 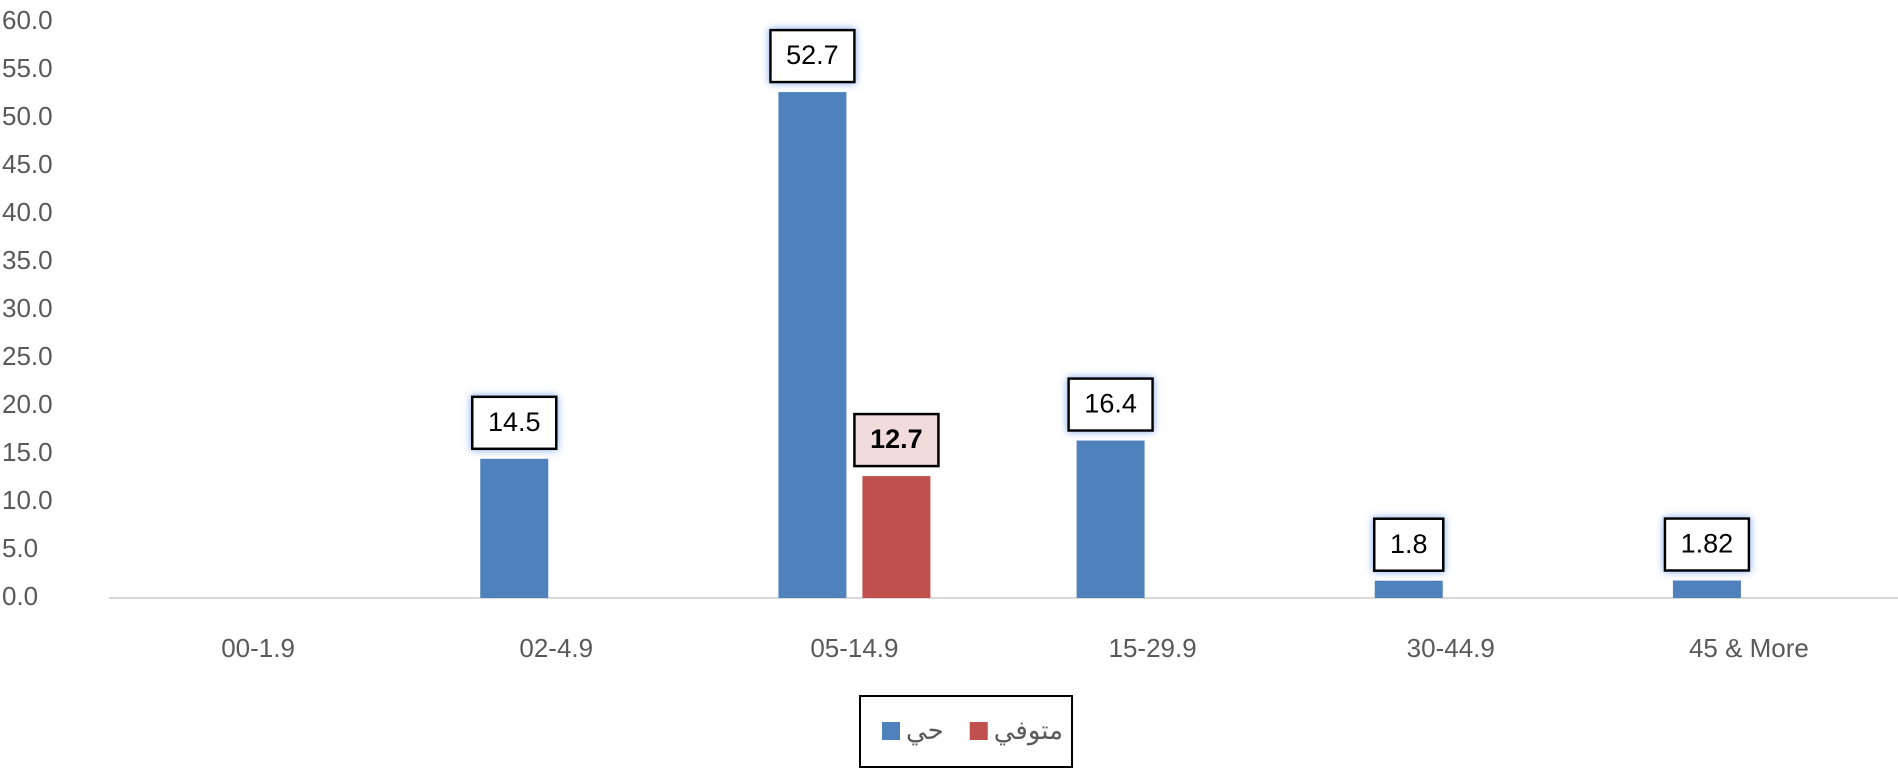 What do you see at coordinates (27, 164) in the screenshot?
I see `y-tick-label: 45.0` at bounding box center [27, 164].